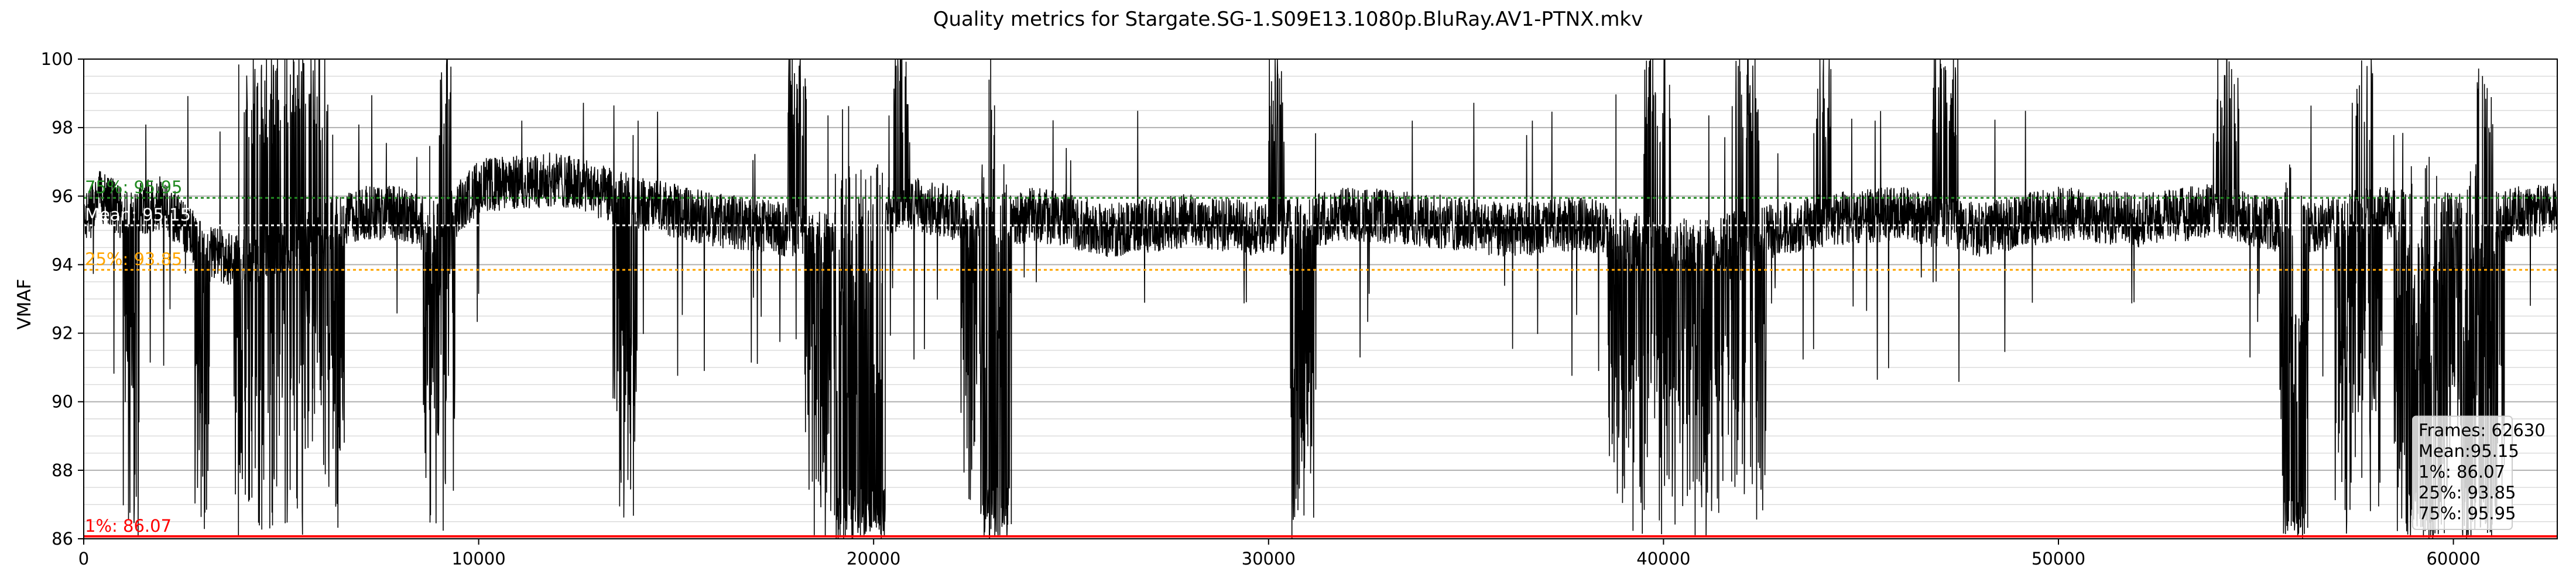  Describe the element at coordinates (478, 559) in the screenshot. I see `x-tick-label: 10000` at that location.